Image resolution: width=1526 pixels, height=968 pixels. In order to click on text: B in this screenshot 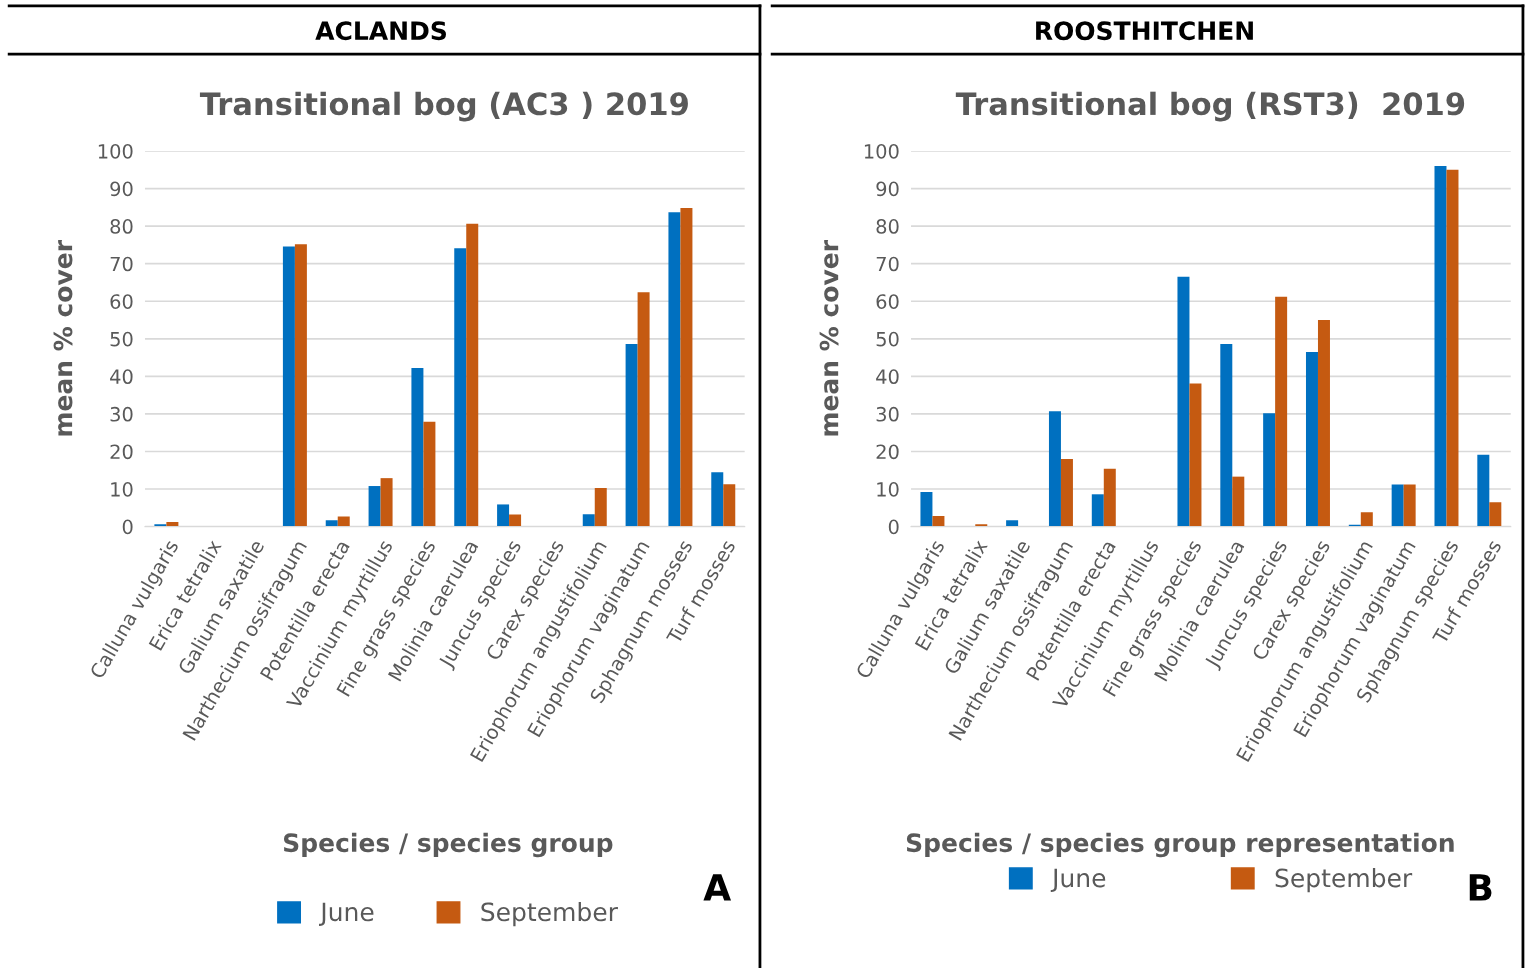, I will do `click(1480, 887)`.